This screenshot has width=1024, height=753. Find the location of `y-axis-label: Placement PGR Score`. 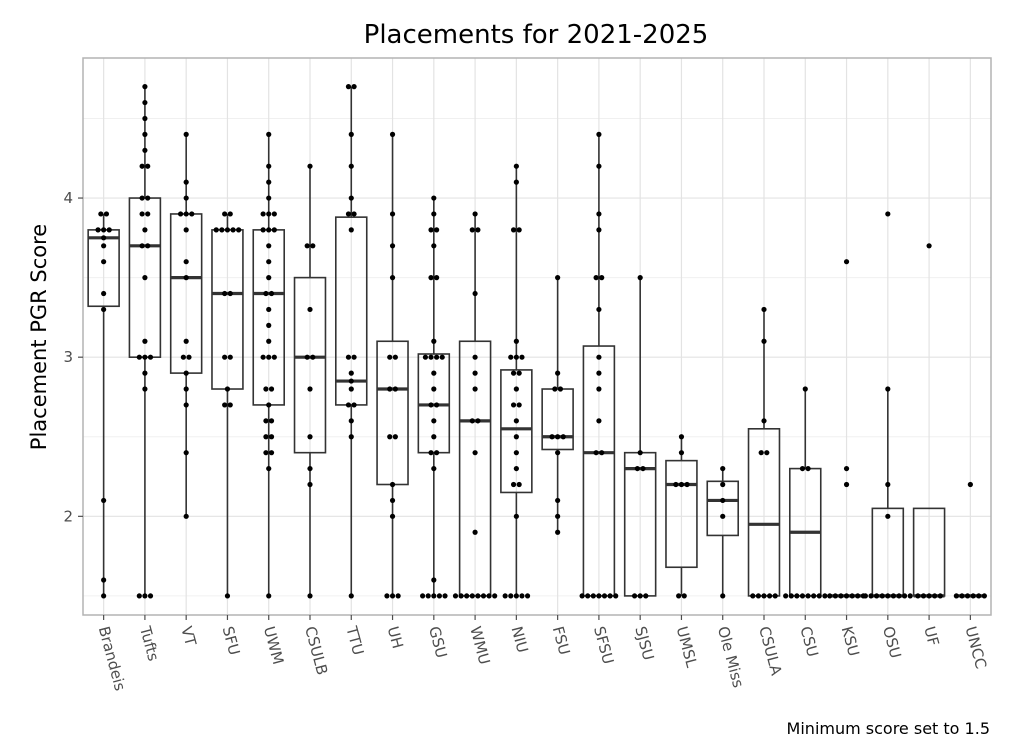

y-axis-label: Placement PGR Score is located at coordinates (39, 337).